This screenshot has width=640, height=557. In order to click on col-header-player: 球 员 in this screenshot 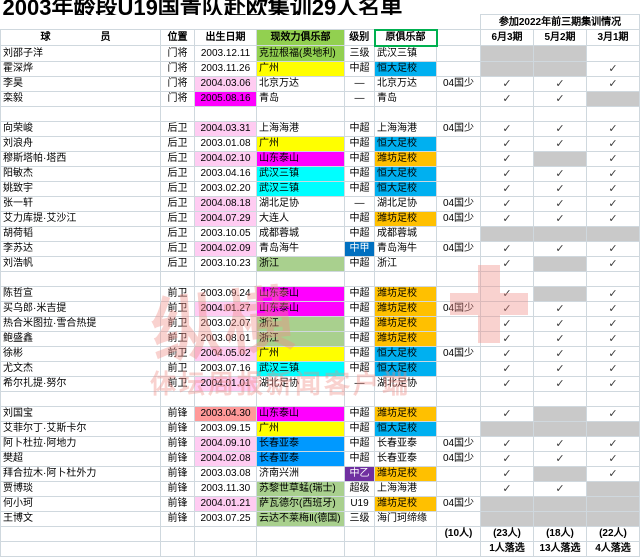, I will do `click(80, 37)`.